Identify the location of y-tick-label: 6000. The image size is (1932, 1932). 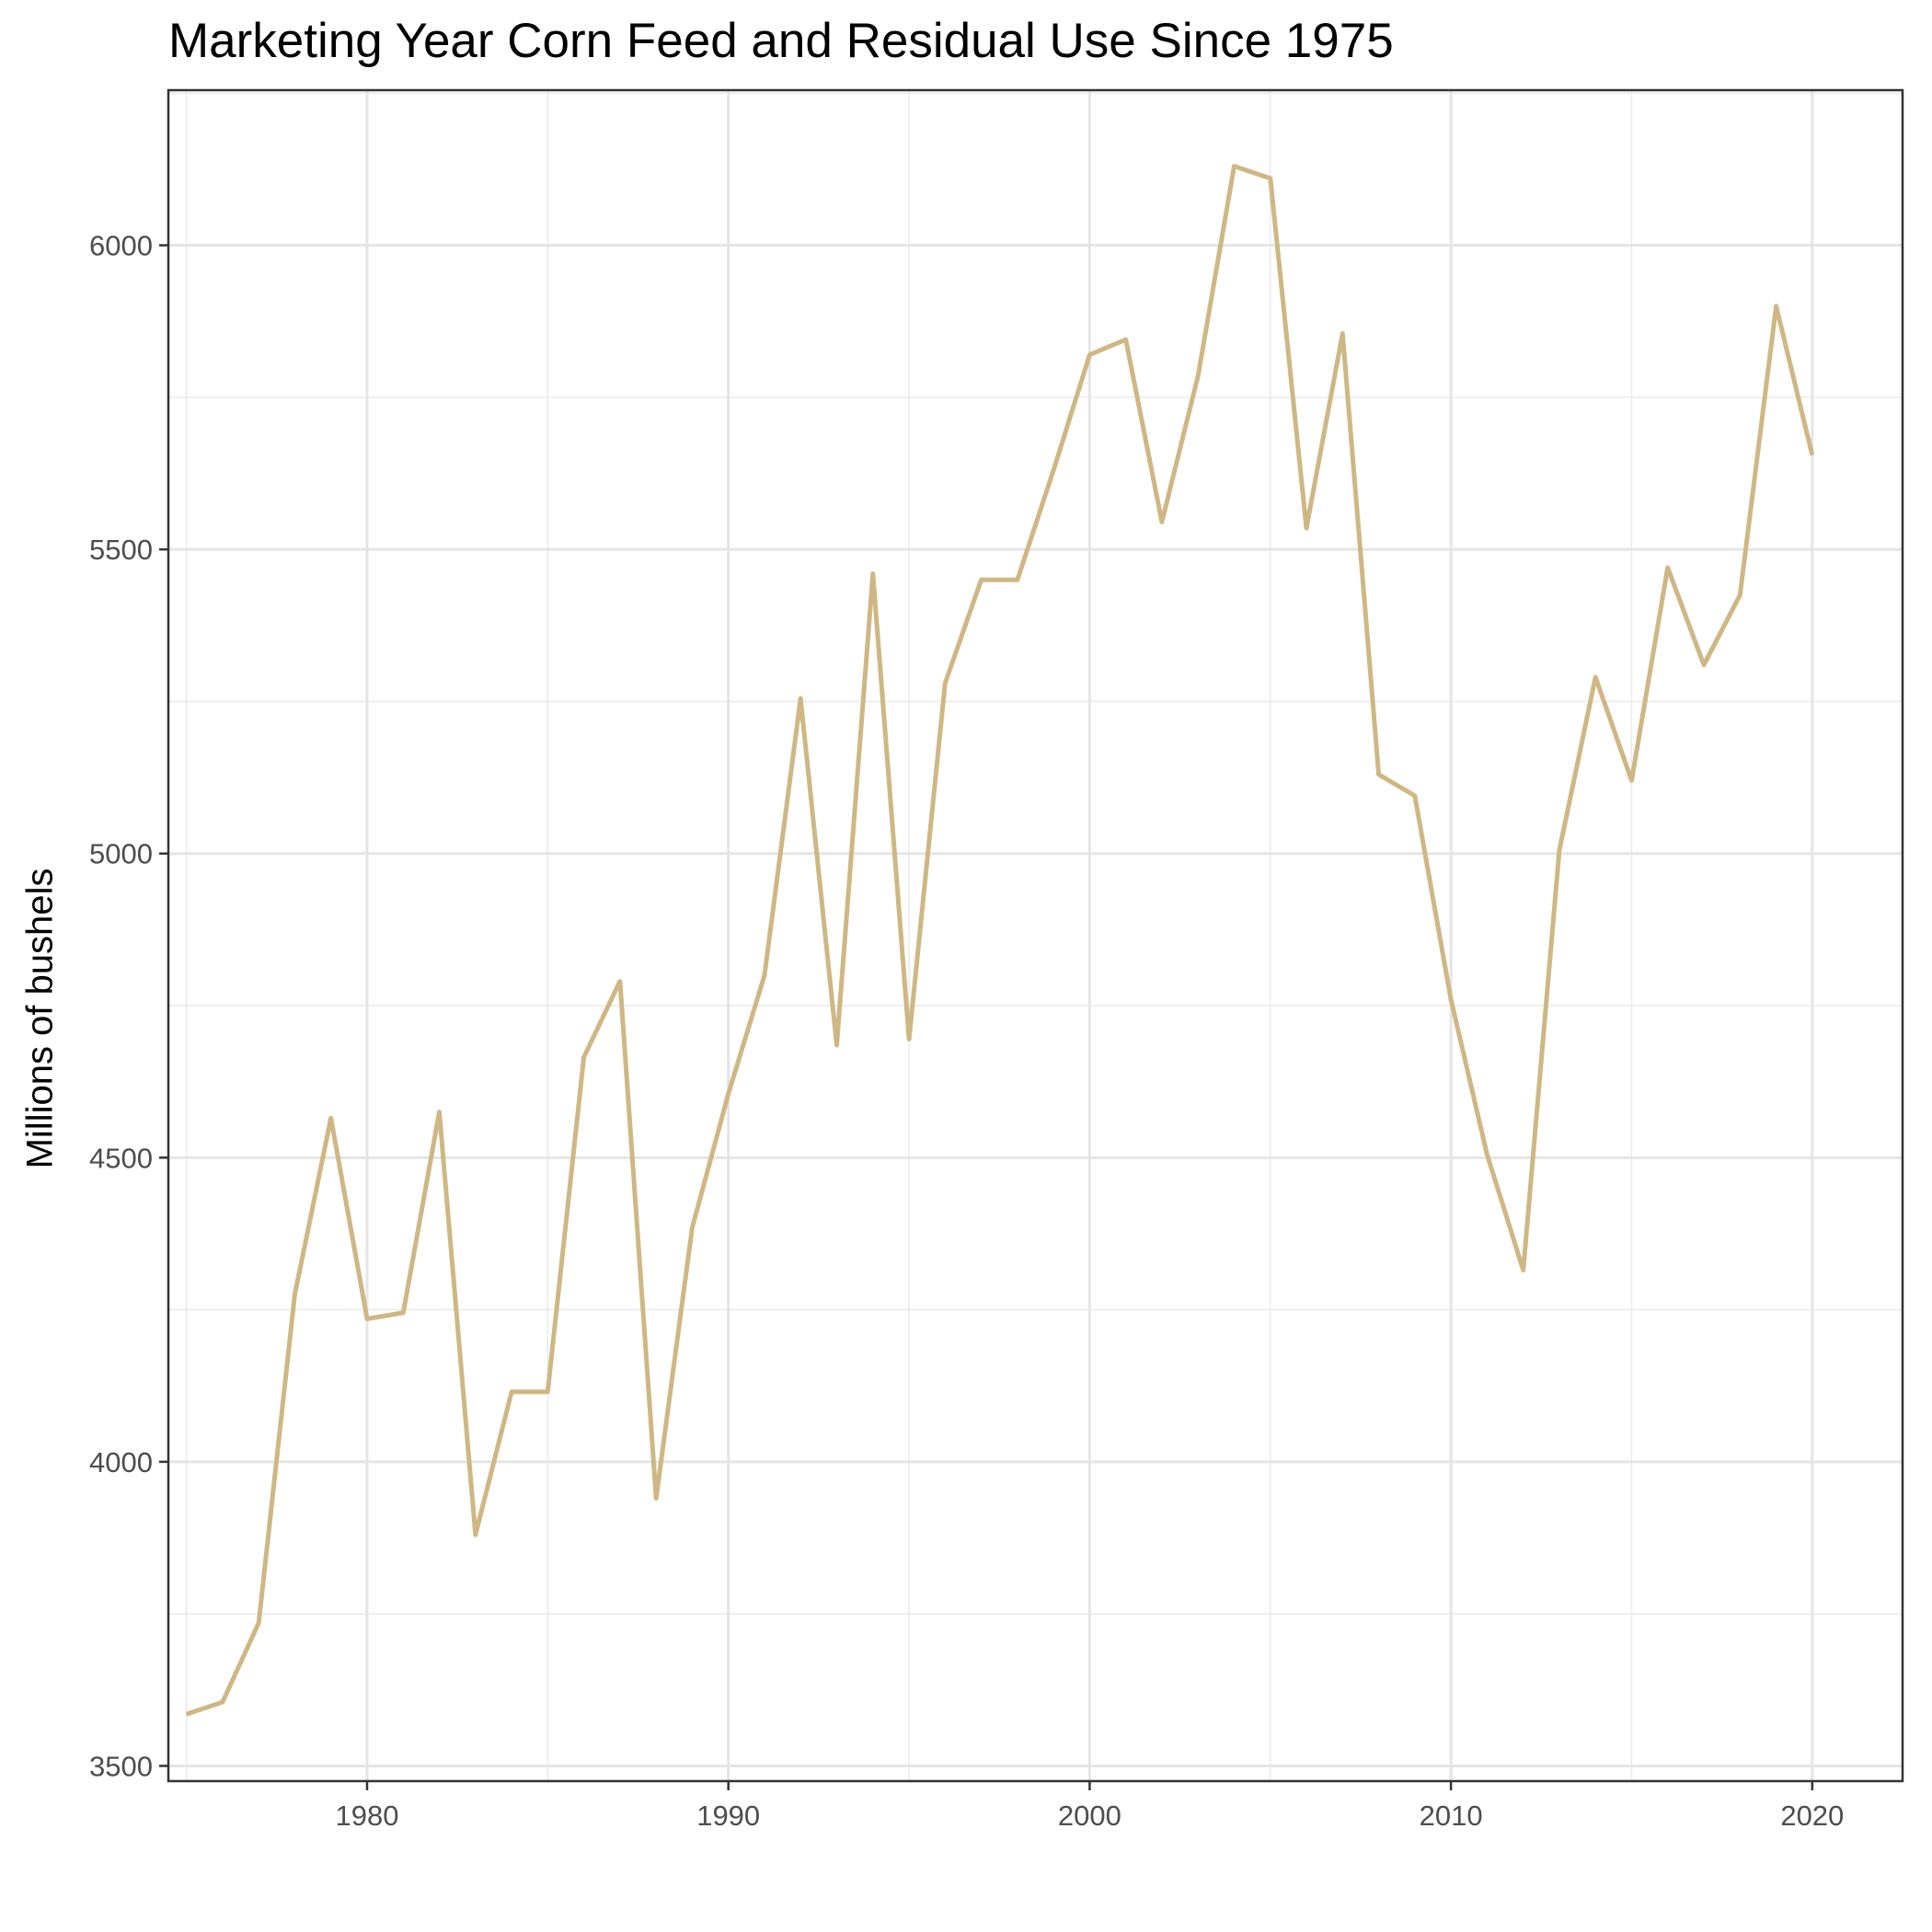
(121, 246).